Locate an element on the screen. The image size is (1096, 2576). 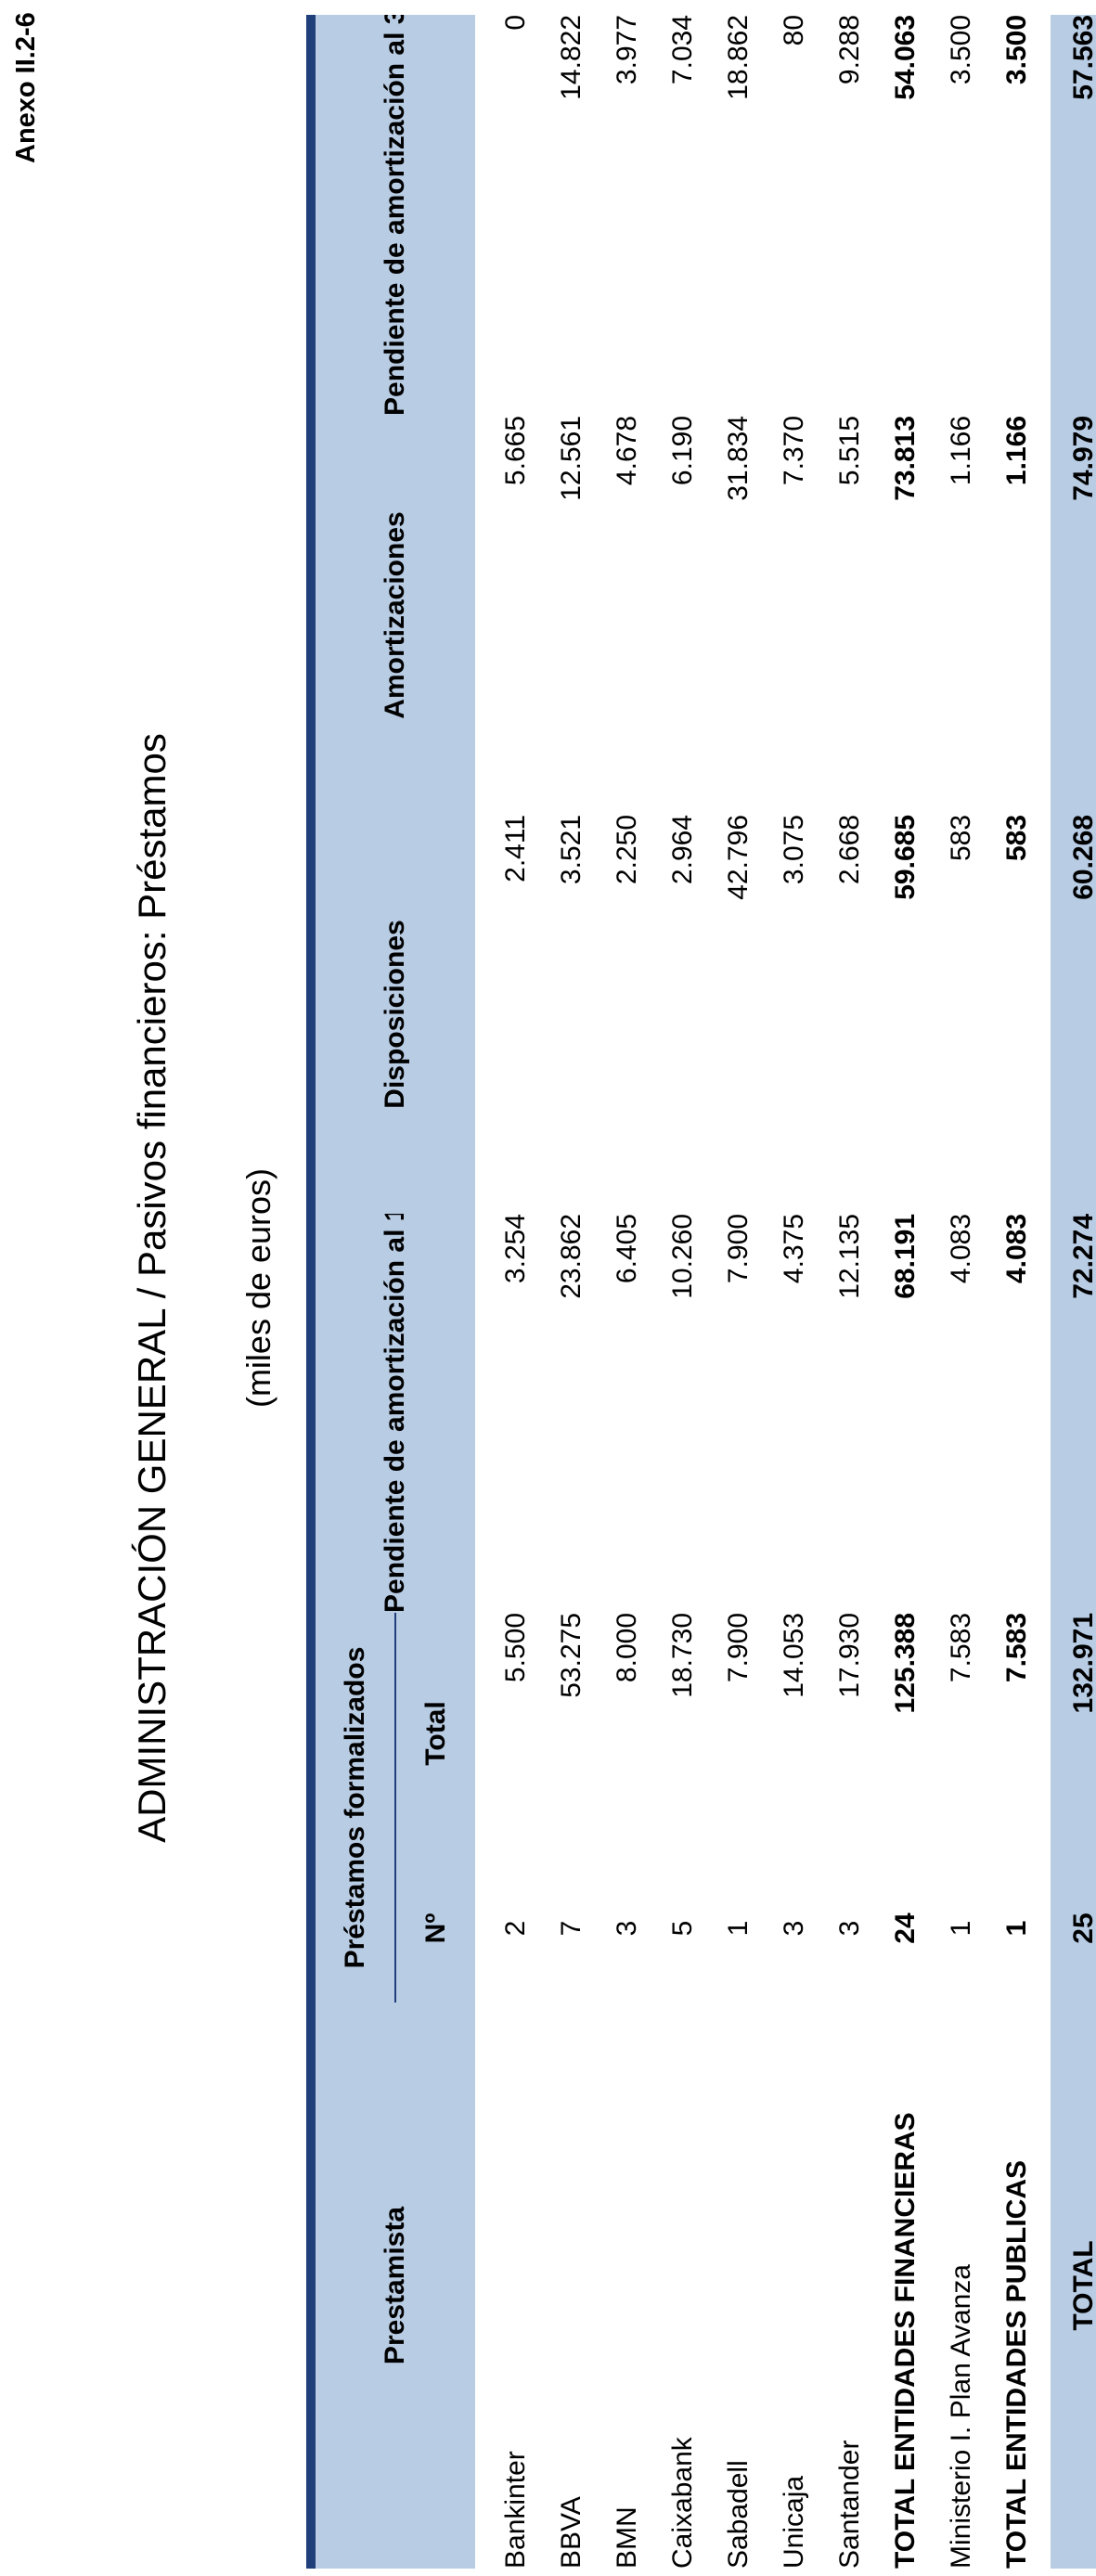
row-name: Caixabank is located at coordinates (682, 2503).